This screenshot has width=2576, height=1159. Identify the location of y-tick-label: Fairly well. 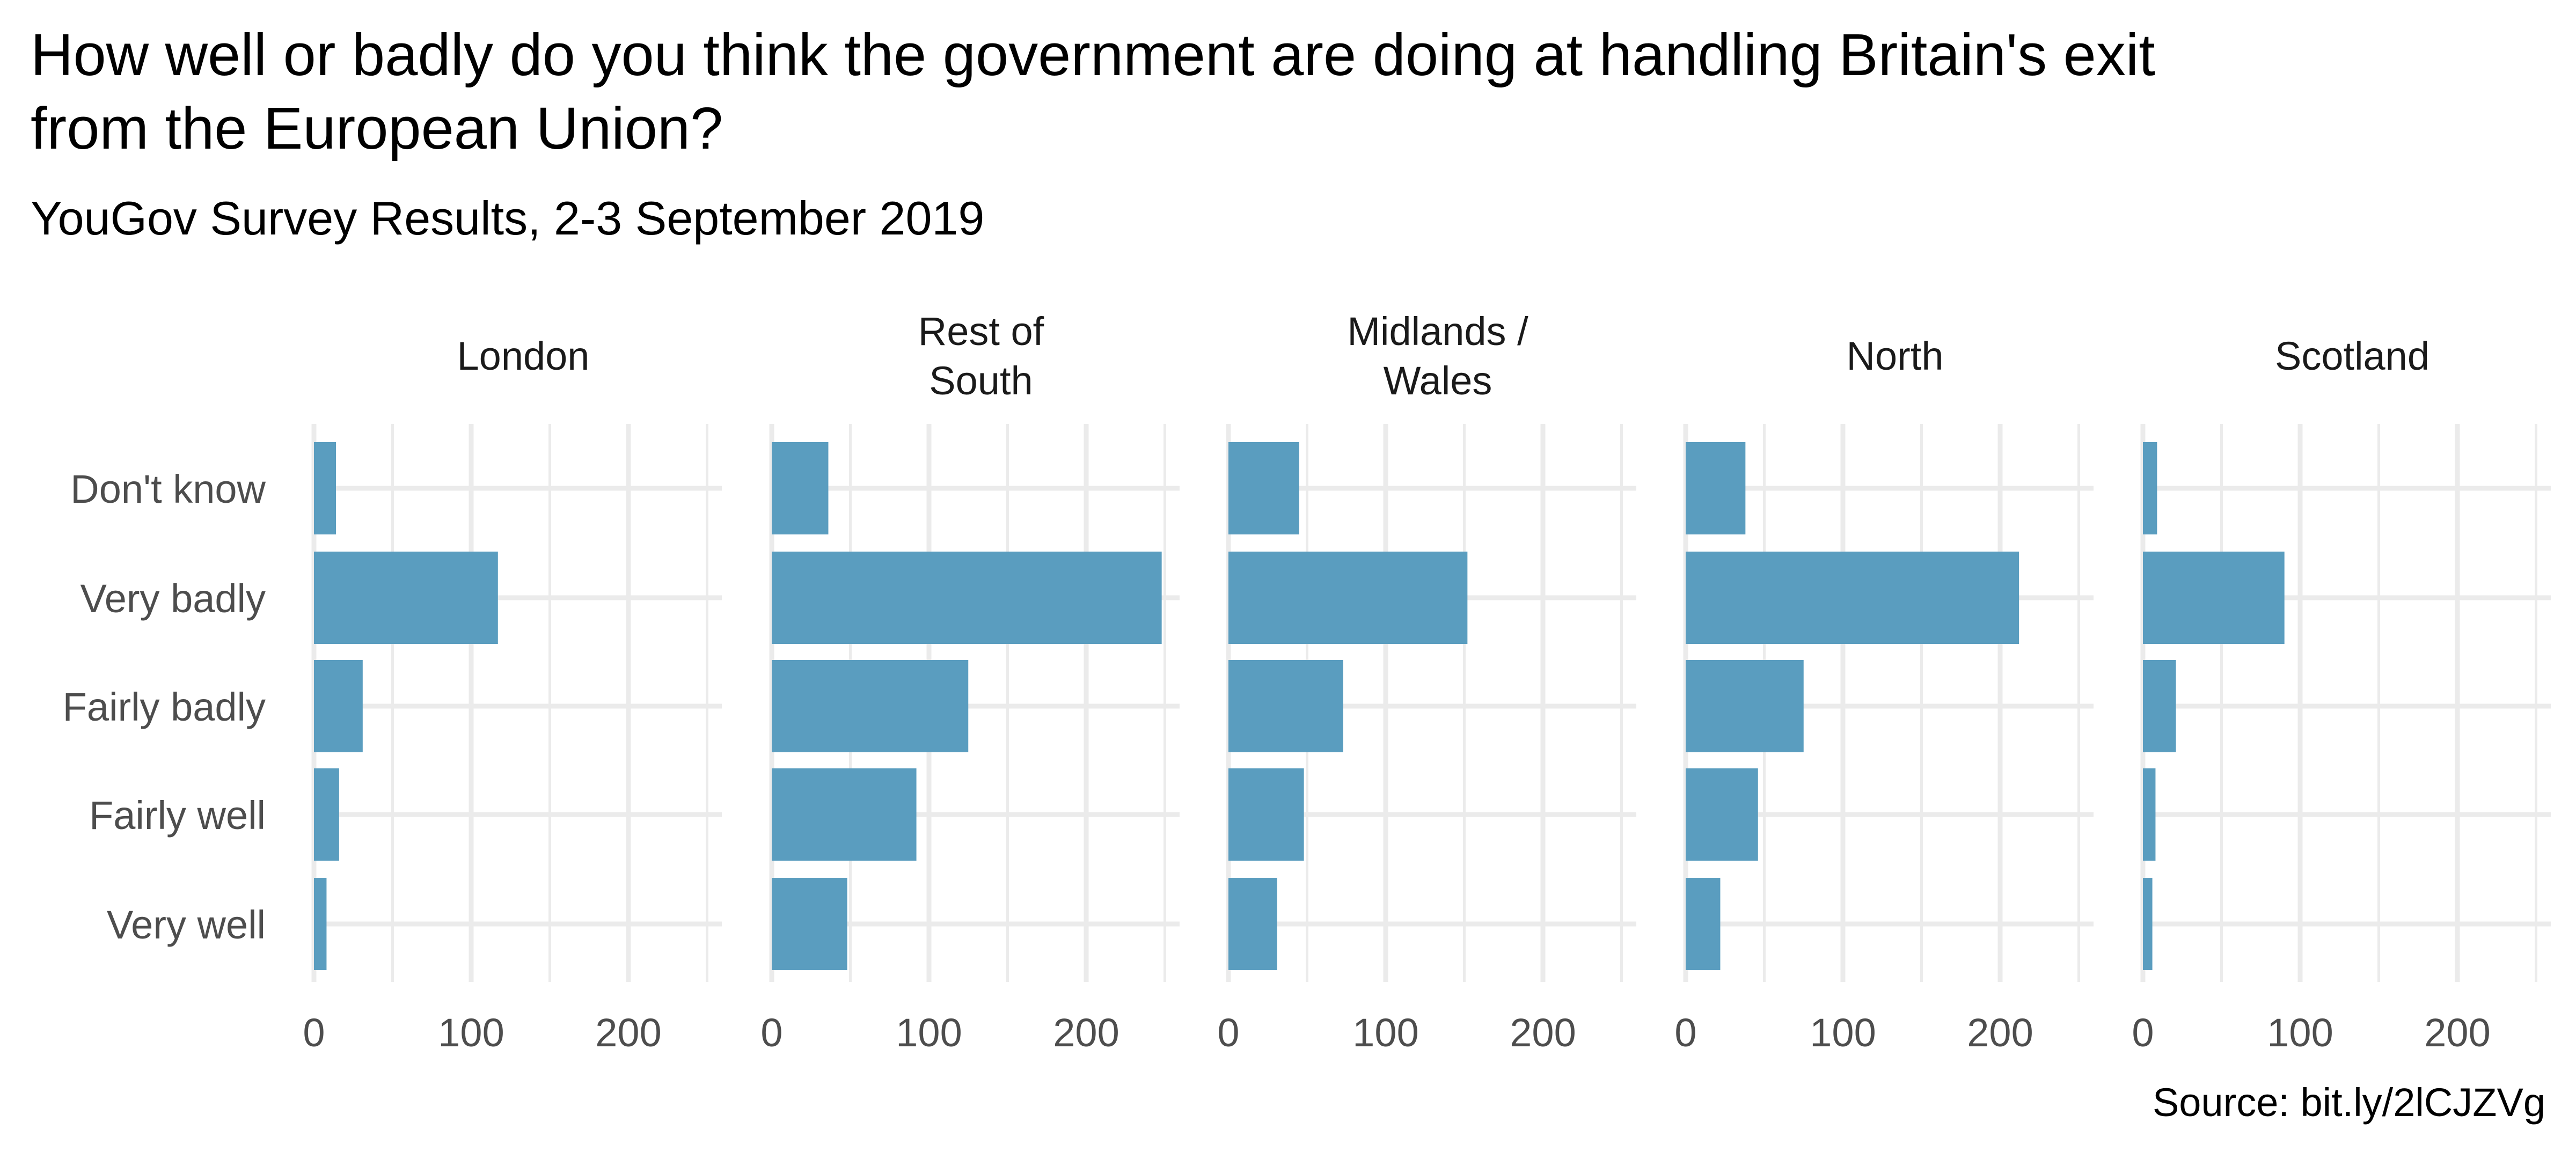
(177, 816).